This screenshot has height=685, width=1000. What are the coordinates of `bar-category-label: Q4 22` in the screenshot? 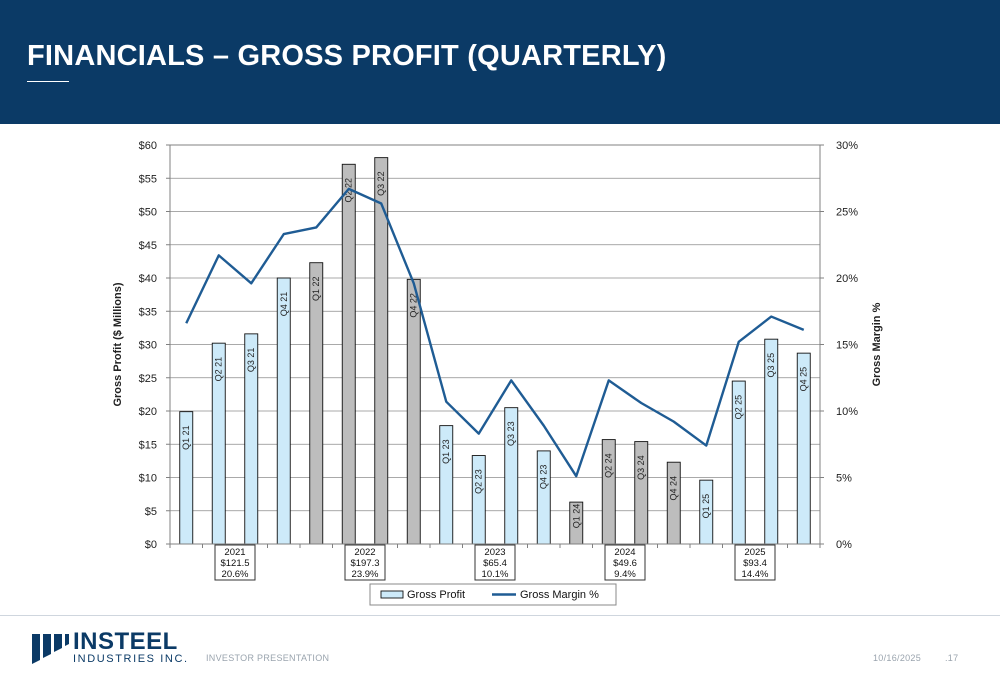 It's located at (414, 305).